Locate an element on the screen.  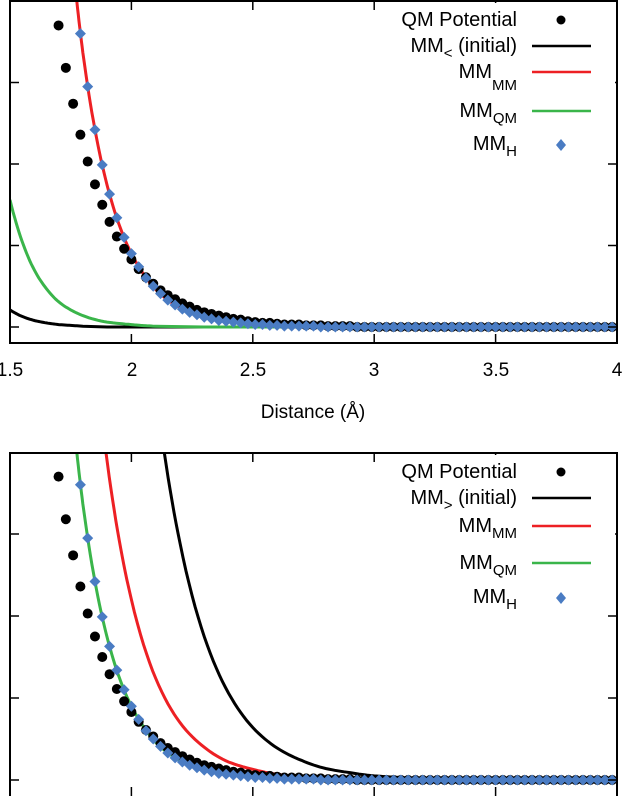
x-tick-label: 2 is located at coordinates (132, 370).